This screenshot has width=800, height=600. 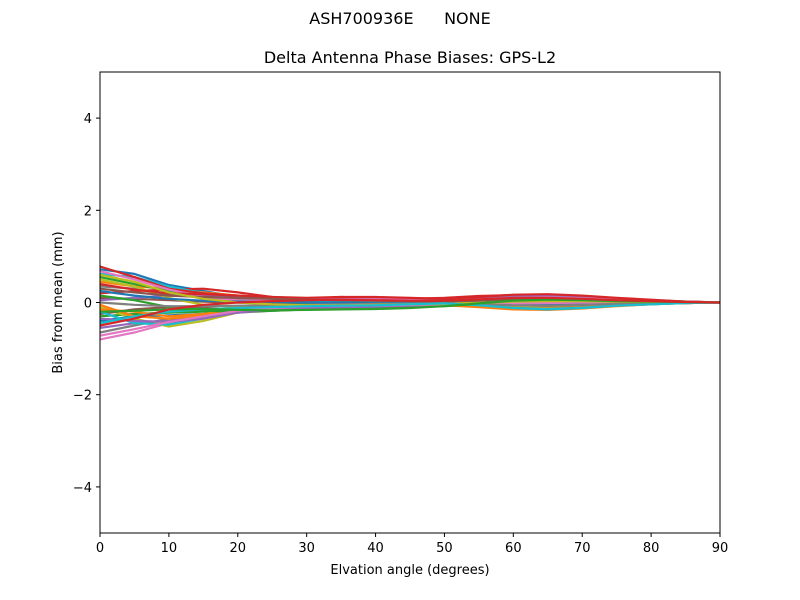 What do you see at coordinates (58, 302) in the screenshot?
I see `y-axis-label: Bias from mean (mm)` at bounding box center [58, 302].